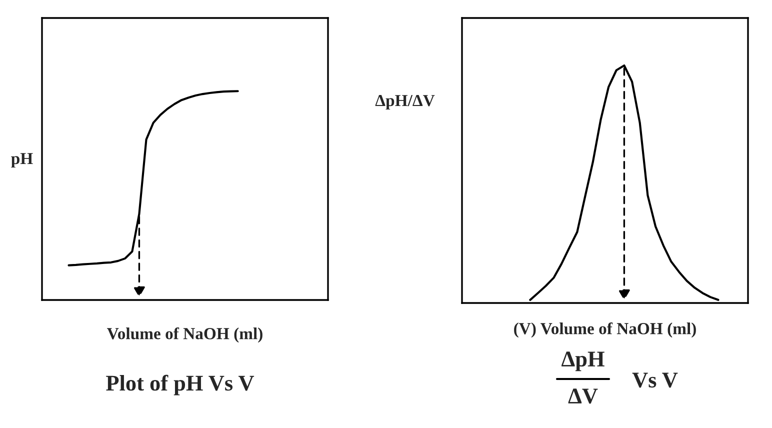 Image resolution: width=772 pixels, height=428 pixels. Describe the element at coordinates (605, 330) in the screenshot. I see `x-axis-title: (V) Volume of NaOH (ml)` at that location.